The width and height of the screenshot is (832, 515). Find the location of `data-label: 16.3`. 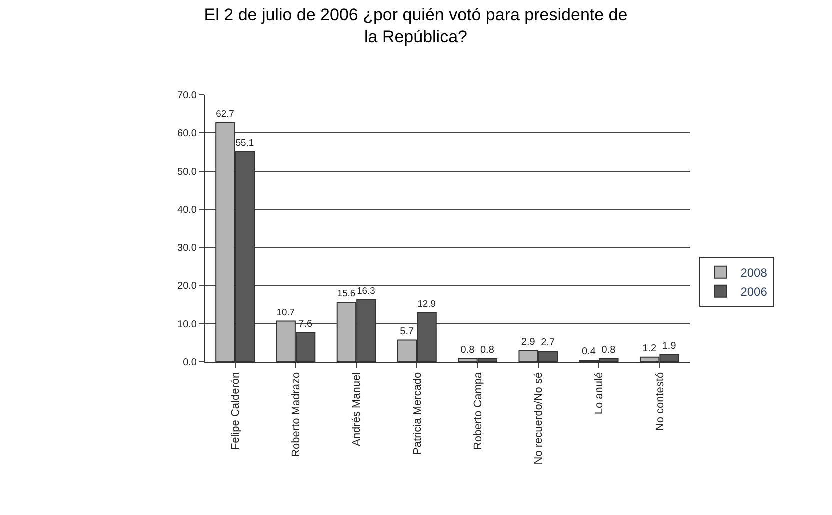

data-label: 16.3 is located at coordinates (366, 290).